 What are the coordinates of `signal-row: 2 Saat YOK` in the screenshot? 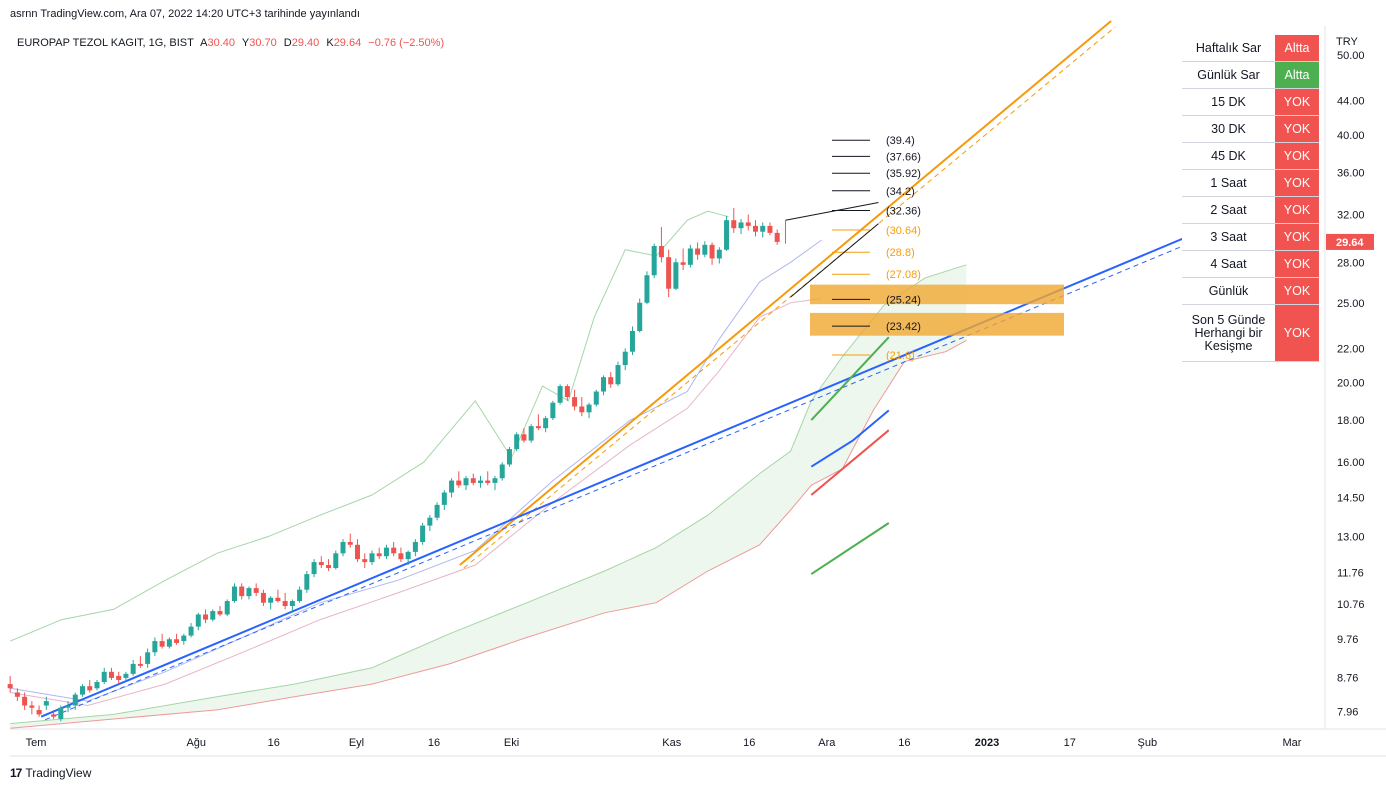 It's located at (1250, 210).